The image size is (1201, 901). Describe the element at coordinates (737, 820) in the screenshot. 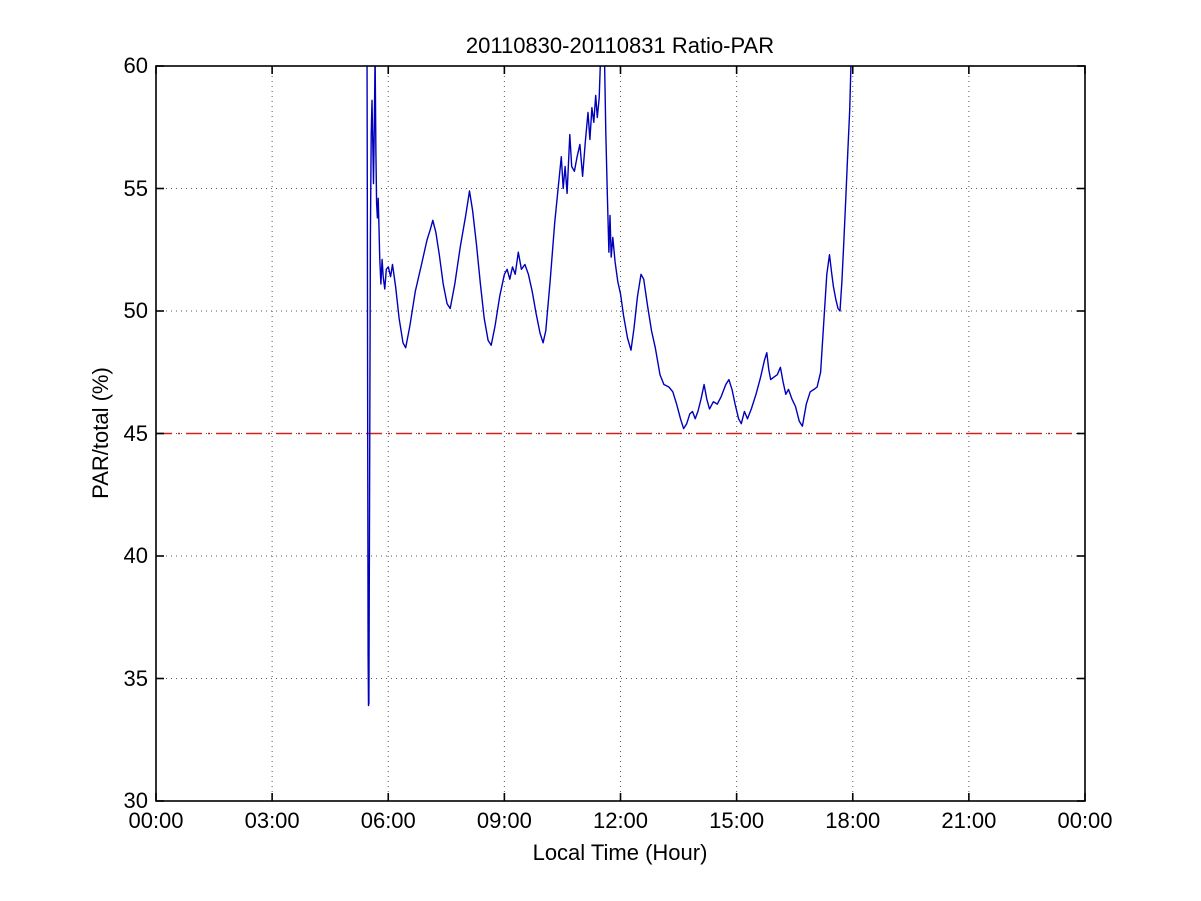

I see `x-tick-label: 15:00` at that location.